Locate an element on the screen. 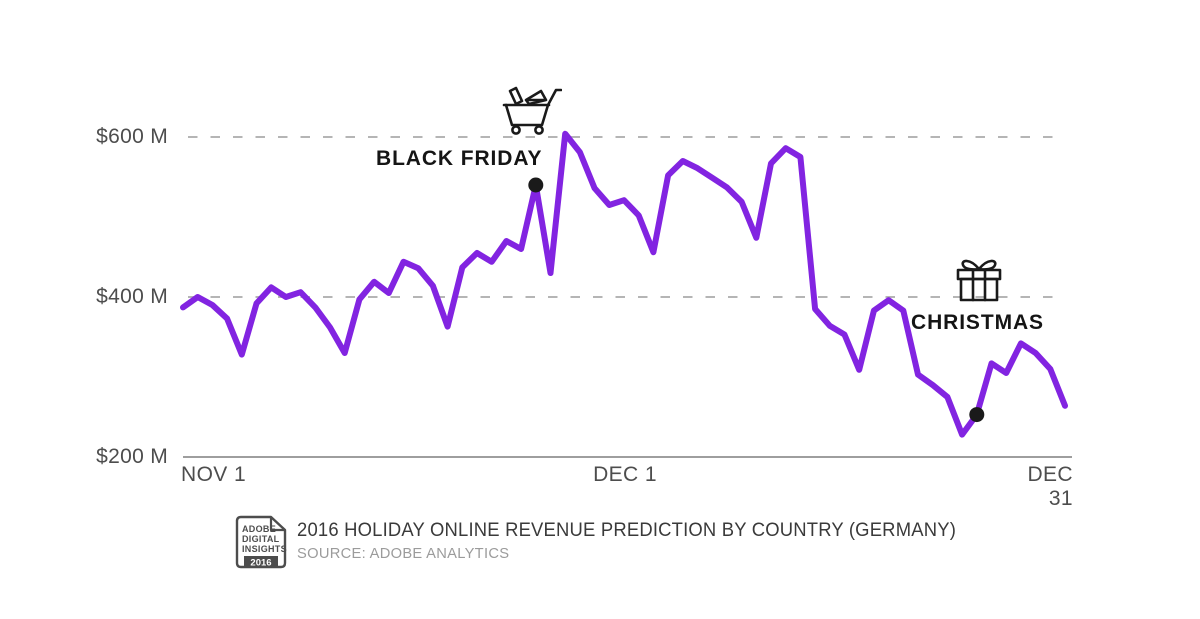 The height and width of the screenshot is (619, 1200). christmas-marker is located at coordinates (977, 415).